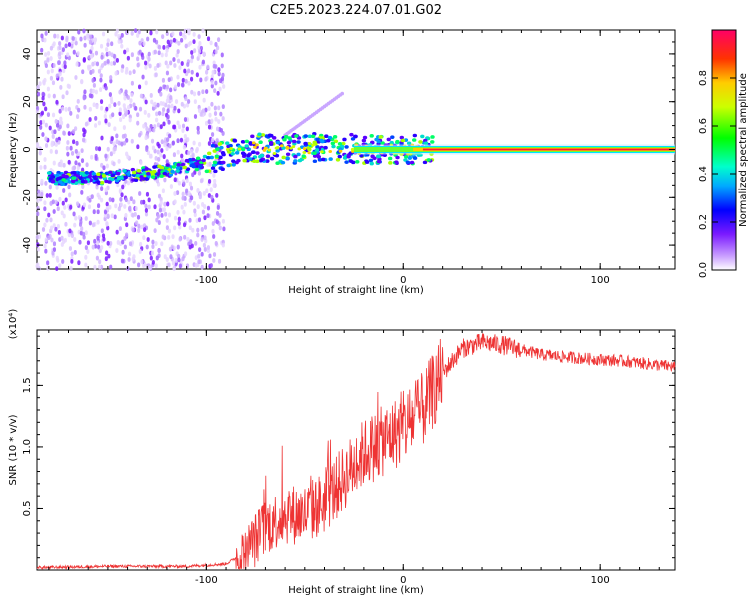 The height and width of the screenshot is (600, 750). What do you see at coordinates (27, 54) in the screenshot?
I see `y-tick-label: 40` at bounding box center [27, 54].